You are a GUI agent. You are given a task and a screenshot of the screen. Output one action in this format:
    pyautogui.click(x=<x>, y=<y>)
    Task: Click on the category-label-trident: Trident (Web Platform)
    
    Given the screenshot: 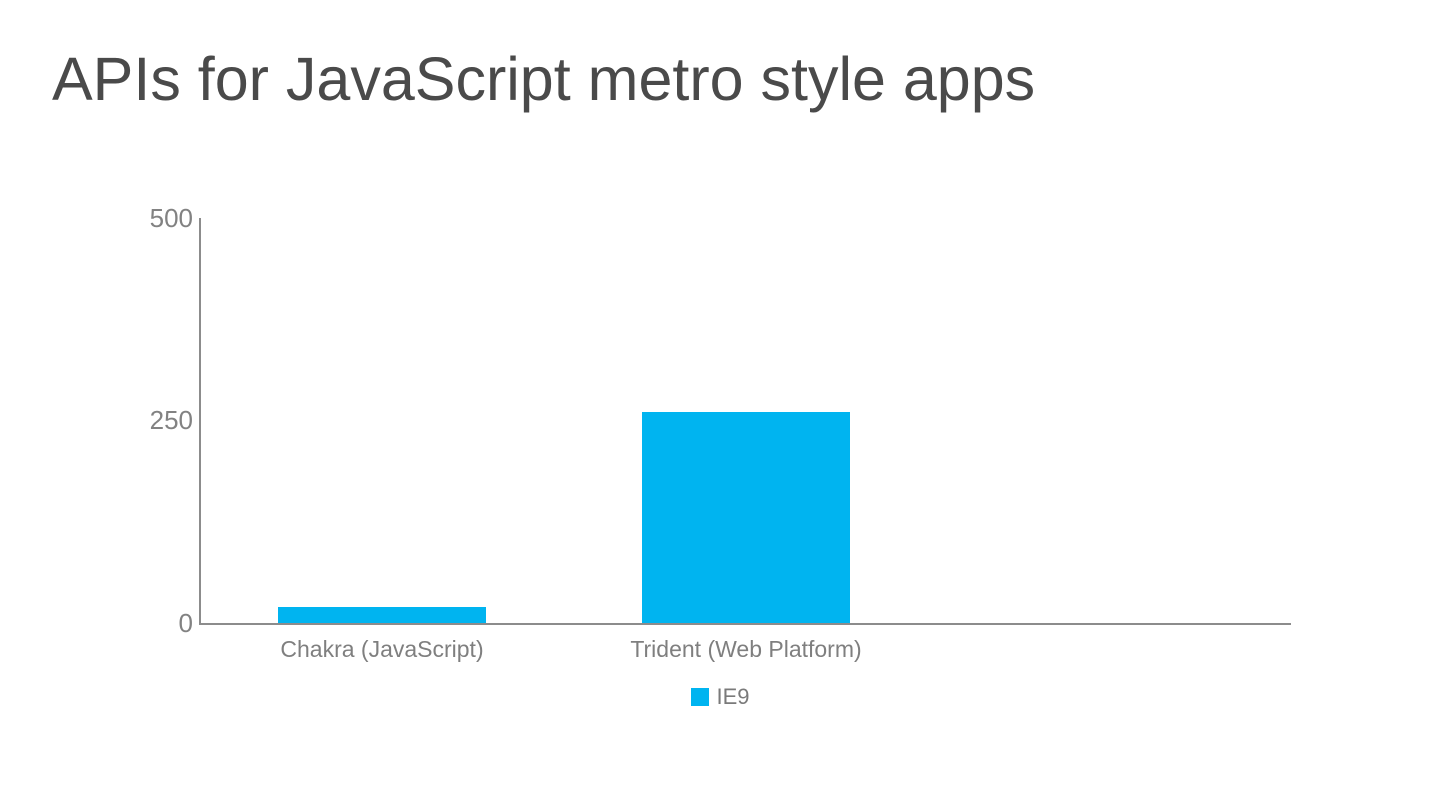 What is the action you would take?
    pyautogui.click(x=746, y=649)
    